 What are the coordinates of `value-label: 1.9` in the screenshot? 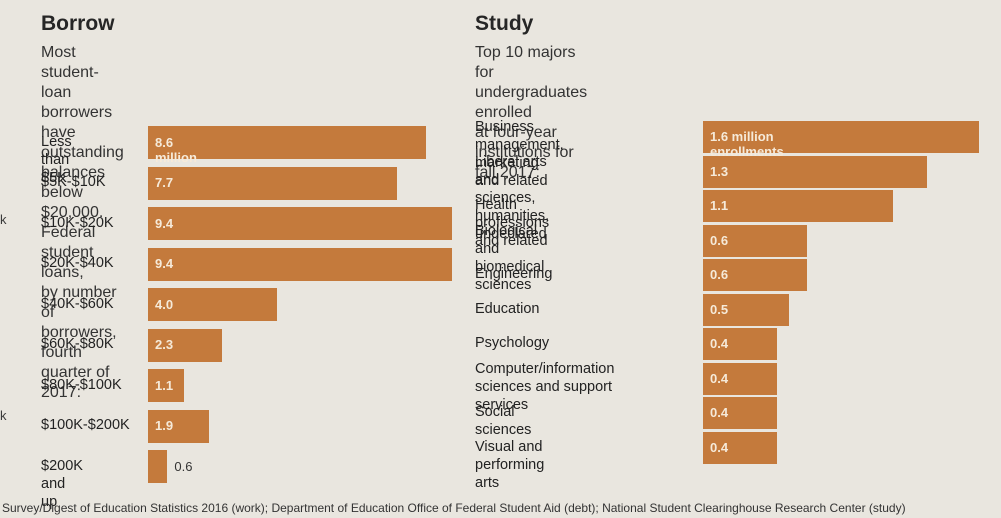 It's located at (164, 425).